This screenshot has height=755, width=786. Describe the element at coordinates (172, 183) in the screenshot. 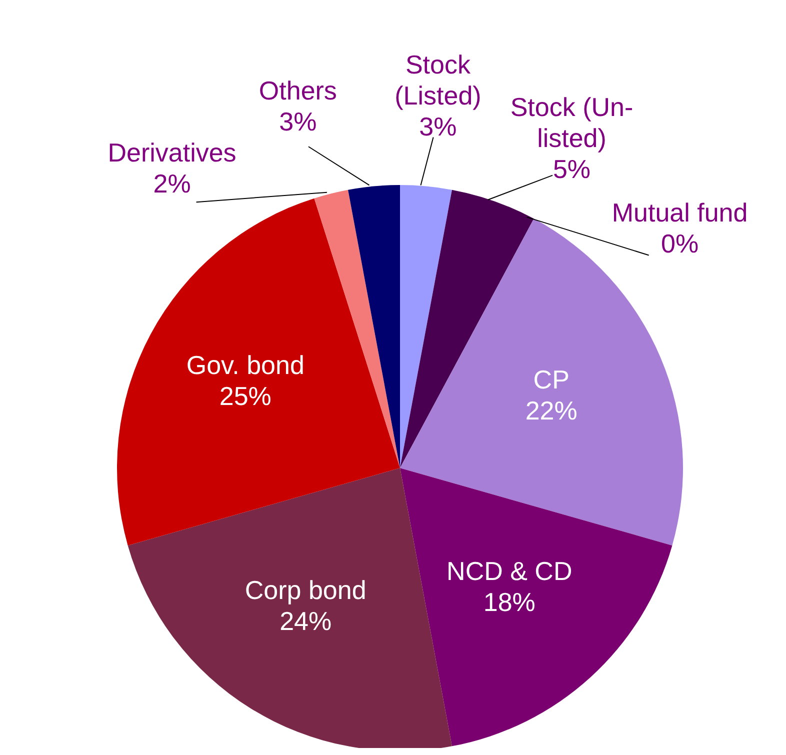

I see `data-label: 2%` at that location.